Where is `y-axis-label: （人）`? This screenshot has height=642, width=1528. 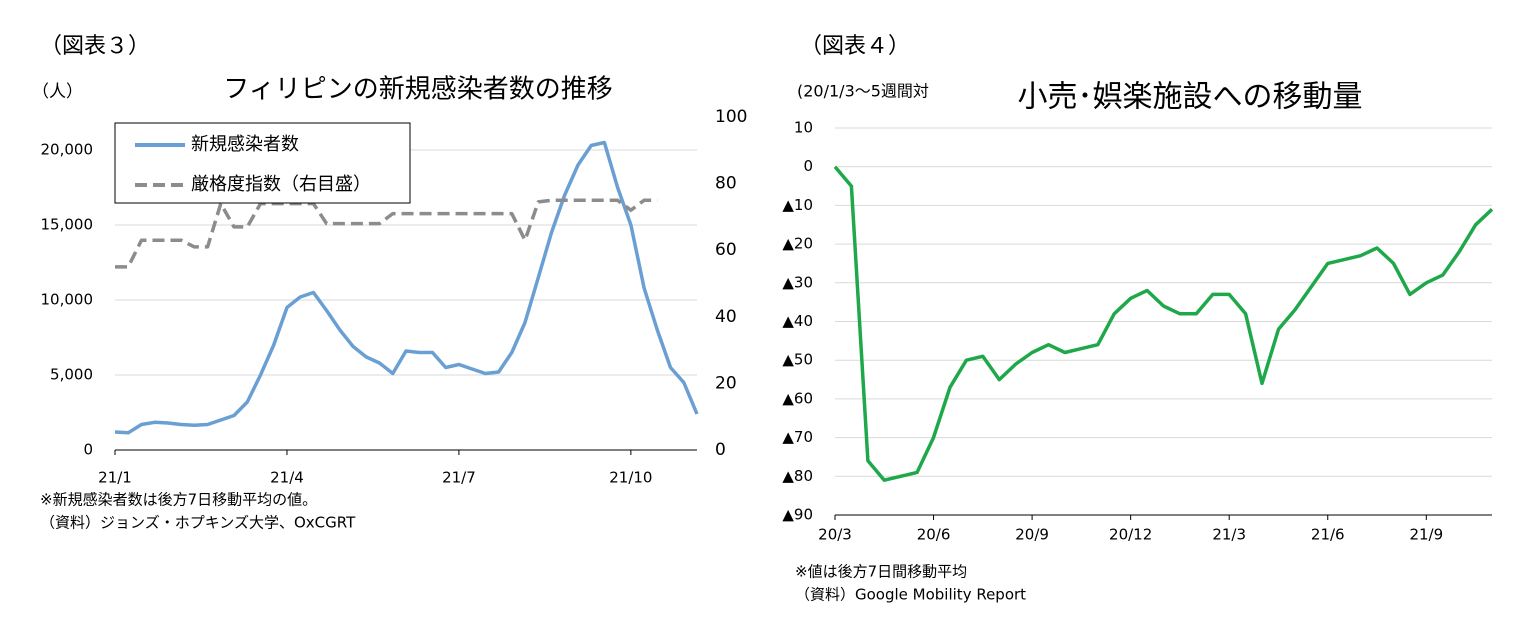
y-axis-label: （人） is located at coordinates (57, 92).